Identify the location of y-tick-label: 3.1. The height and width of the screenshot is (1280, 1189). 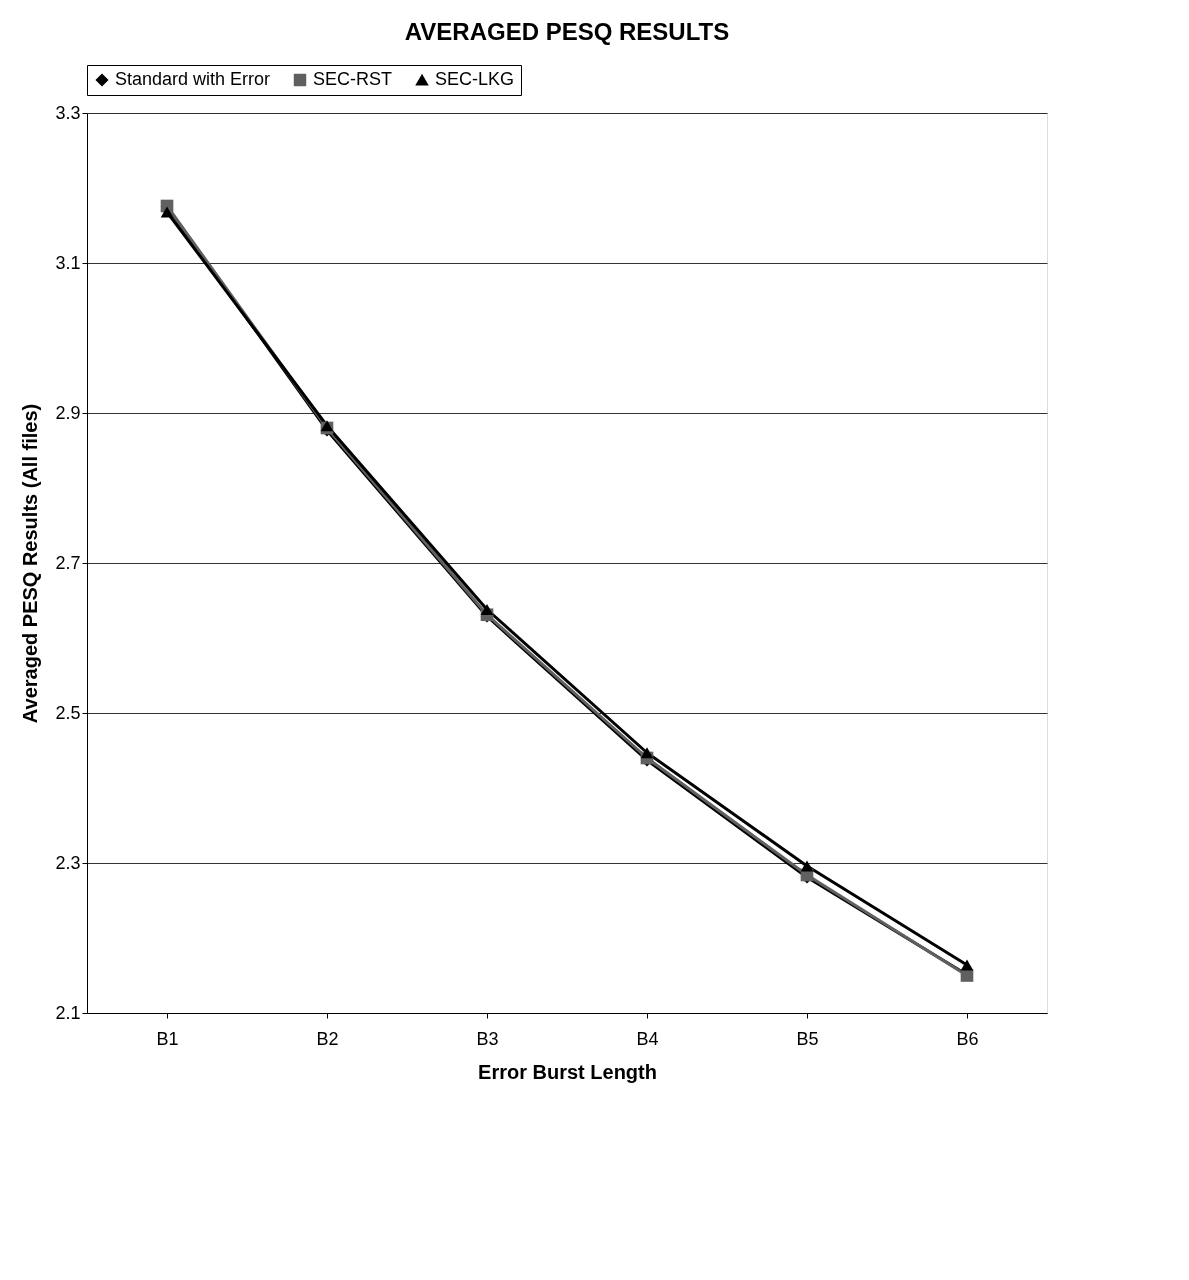
(68, 262).